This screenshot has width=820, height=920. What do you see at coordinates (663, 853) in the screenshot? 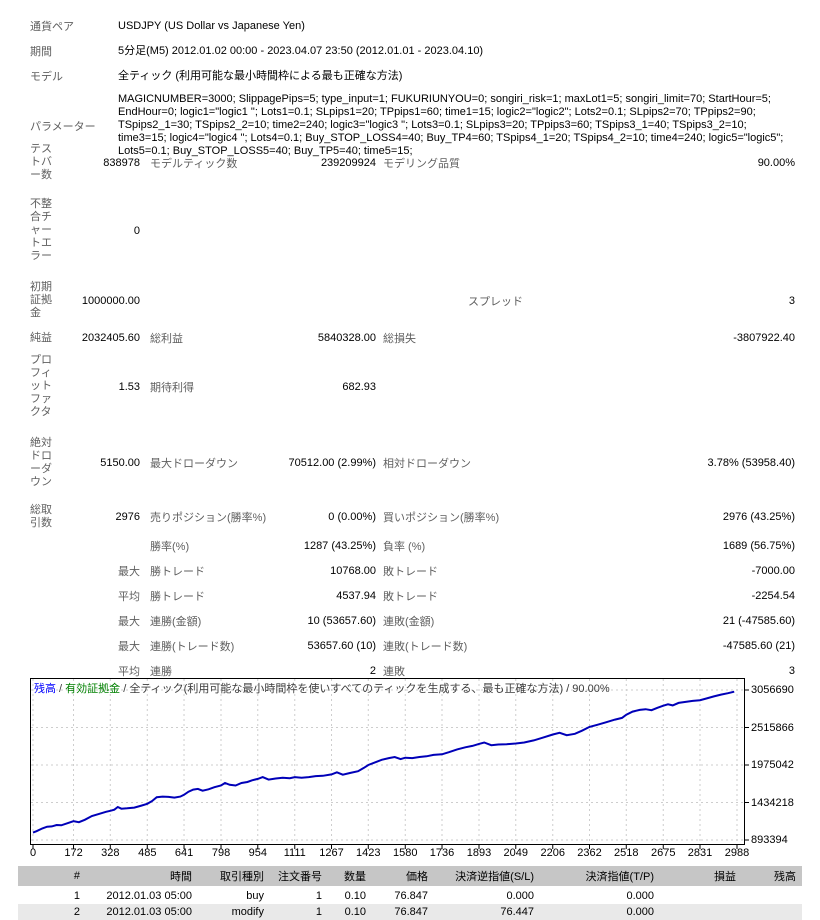
I see `x-axis-tick-label: 2675` at bounding box center [663, 853].